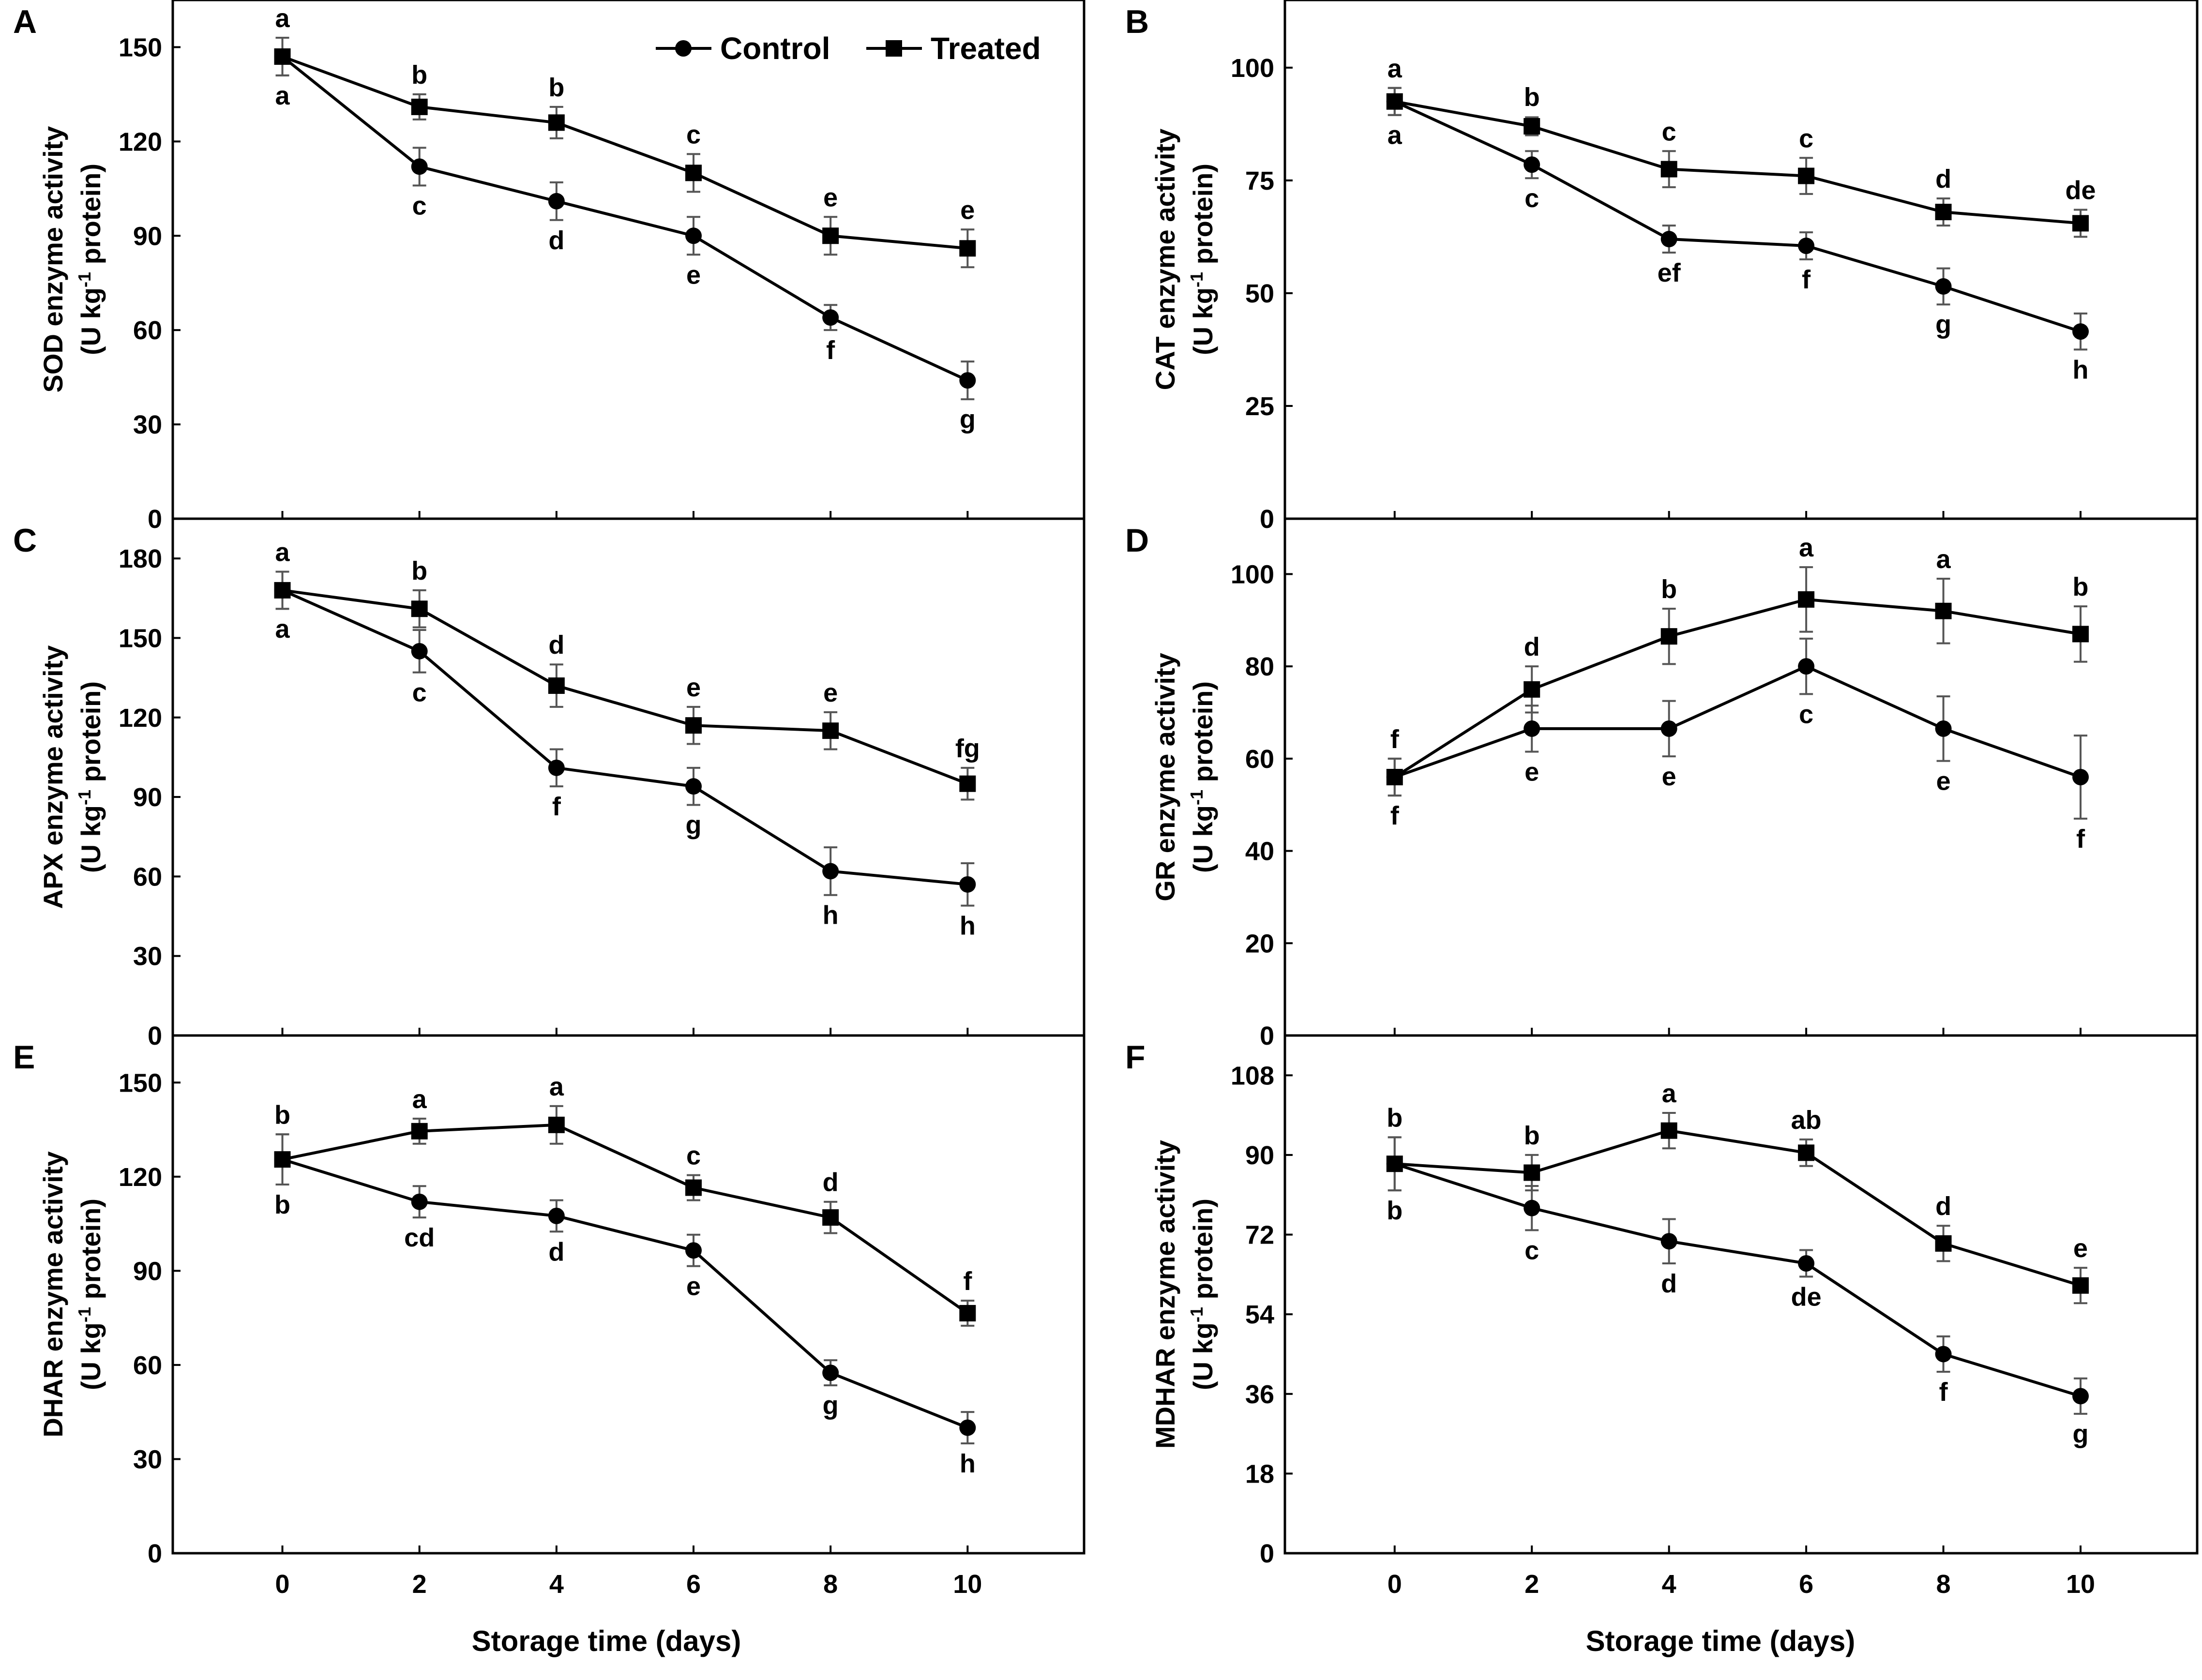  Describe the element at coordinates (419, 1585) in the screenshot. I see `x-tick-label: 2` at that location.